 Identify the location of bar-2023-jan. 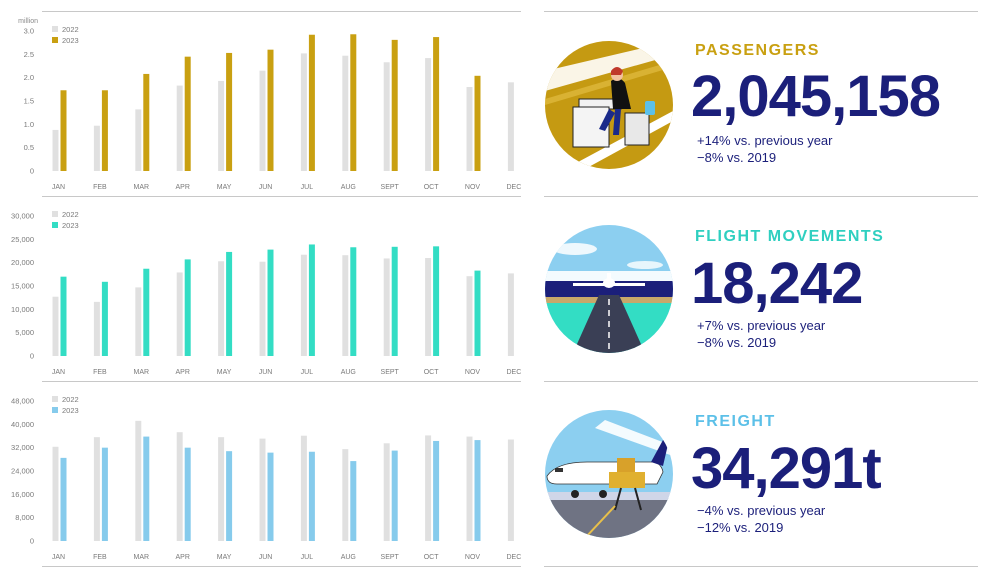
(63, 499).